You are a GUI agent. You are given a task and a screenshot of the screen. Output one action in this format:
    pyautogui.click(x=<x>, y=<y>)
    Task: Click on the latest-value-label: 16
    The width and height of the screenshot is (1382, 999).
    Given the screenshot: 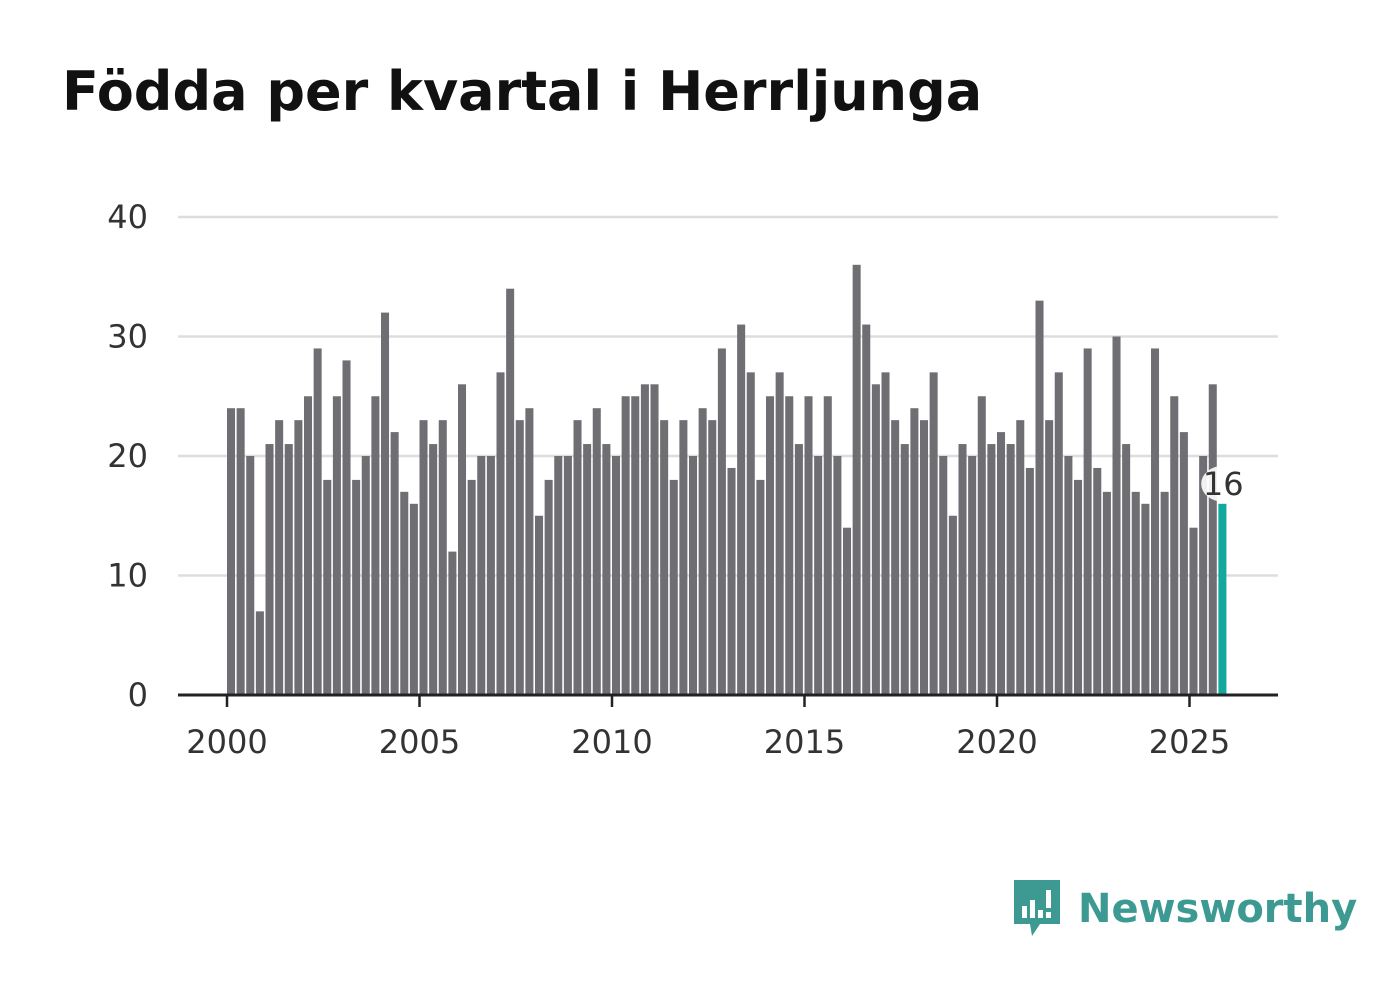 What is the action you would take?
    pyautogui.click(x=1223, y=484)
    